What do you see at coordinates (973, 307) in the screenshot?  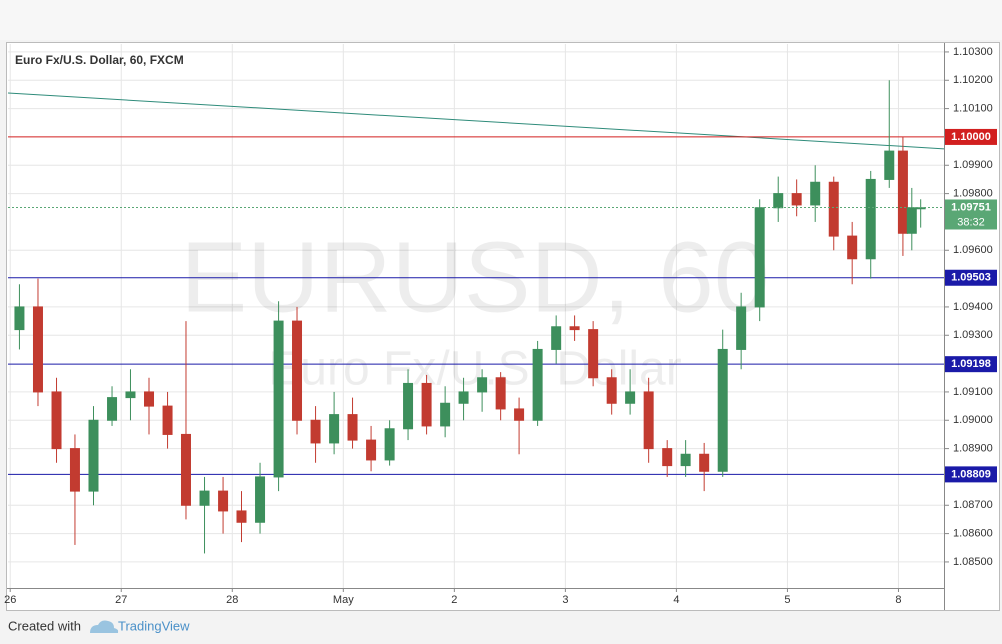 I see `y-tick-label: 1.09400` at bounding box center [973, 307].